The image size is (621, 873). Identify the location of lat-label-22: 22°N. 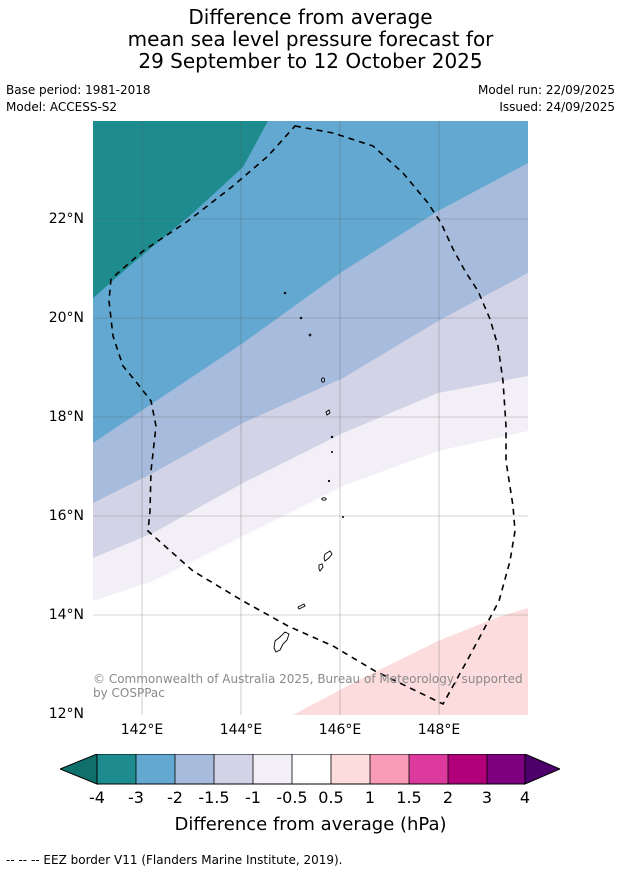
(66, 219).